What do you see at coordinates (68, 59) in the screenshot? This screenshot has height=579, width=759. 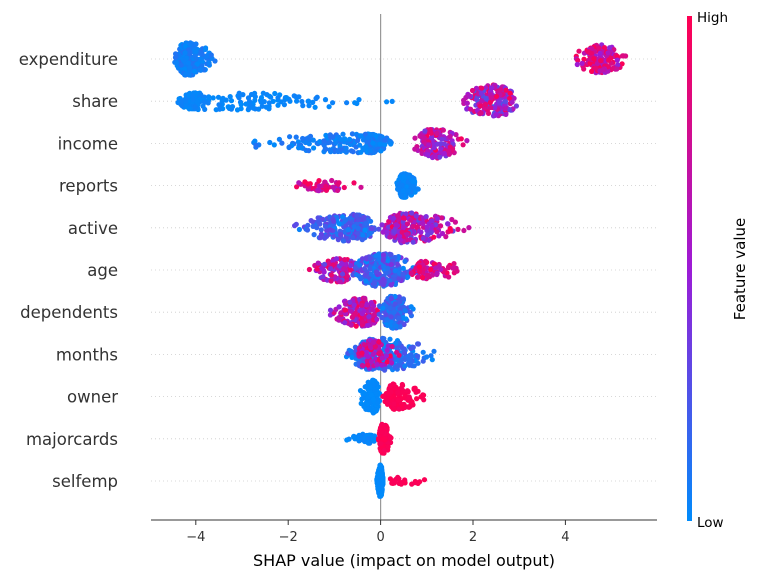 I see `feature-label-expenditure: expenditure` at bounding box center [68, 59].